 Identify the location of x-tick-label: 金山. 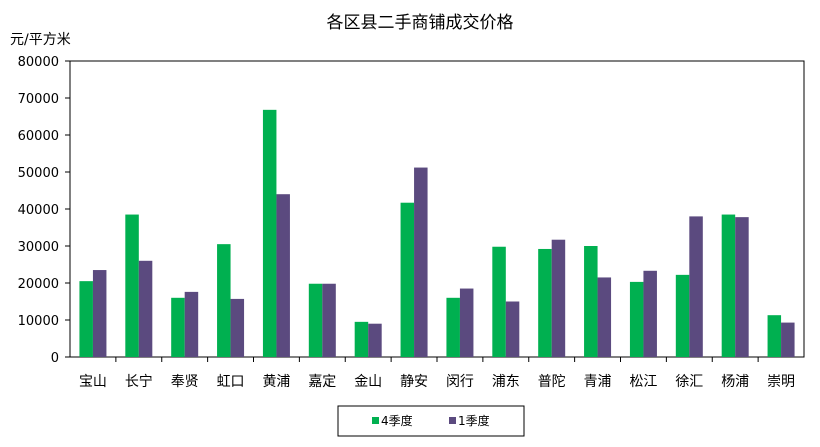
(368, 382).